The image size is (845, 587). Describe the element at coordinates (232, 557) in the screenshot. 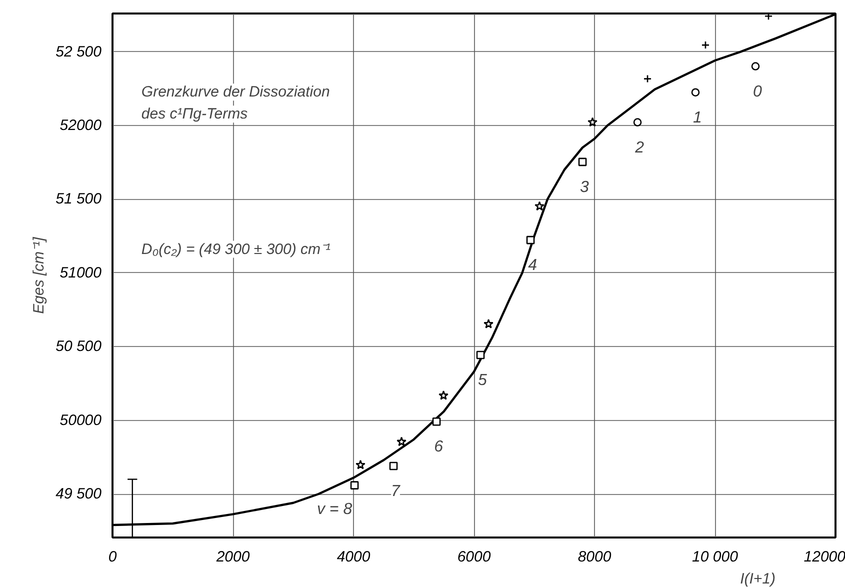

I see `x-tick-label: 2000` at that location.